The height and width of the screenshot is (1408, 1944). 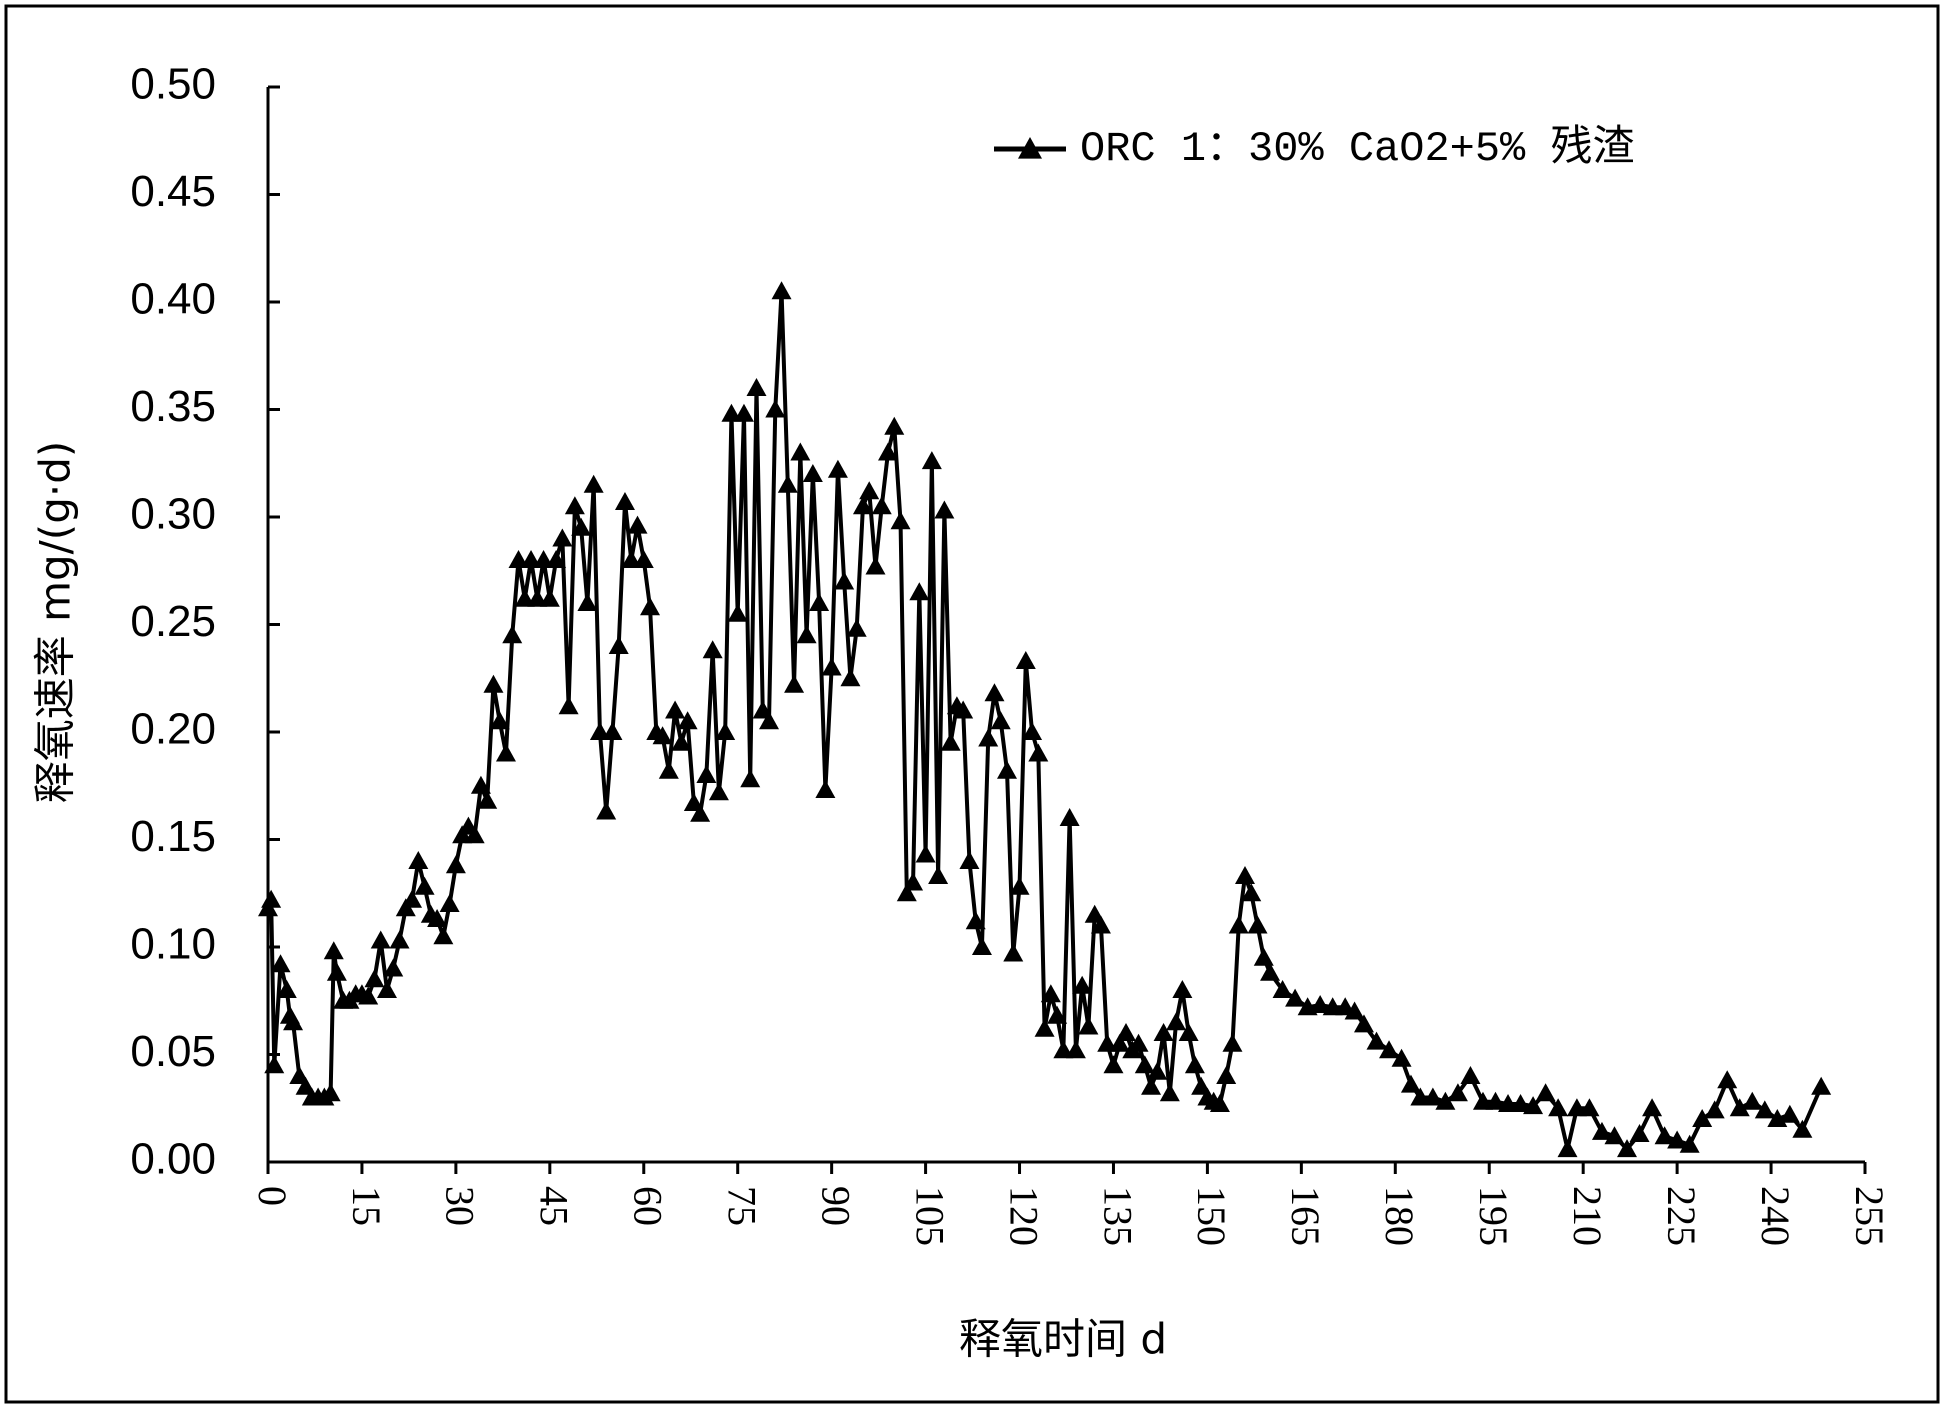 What do you see at coordinates (460, 1206) in the screenshot?
I see `x-tick-label: 30` at bounding box center [460, 1206].